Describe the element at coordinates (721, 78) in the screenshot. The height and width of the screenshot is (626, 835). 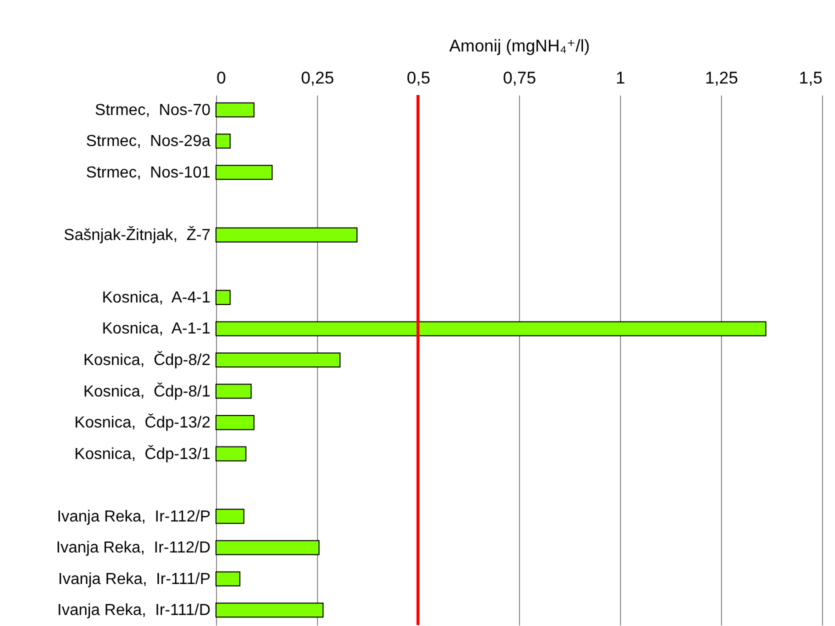
I see `x-tick-label: 1,25` at that location.